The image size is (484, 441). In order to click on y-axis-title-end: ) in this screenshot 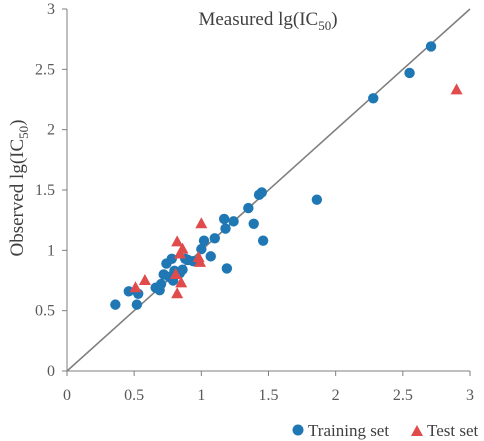, I will do `click(17, 123)`.